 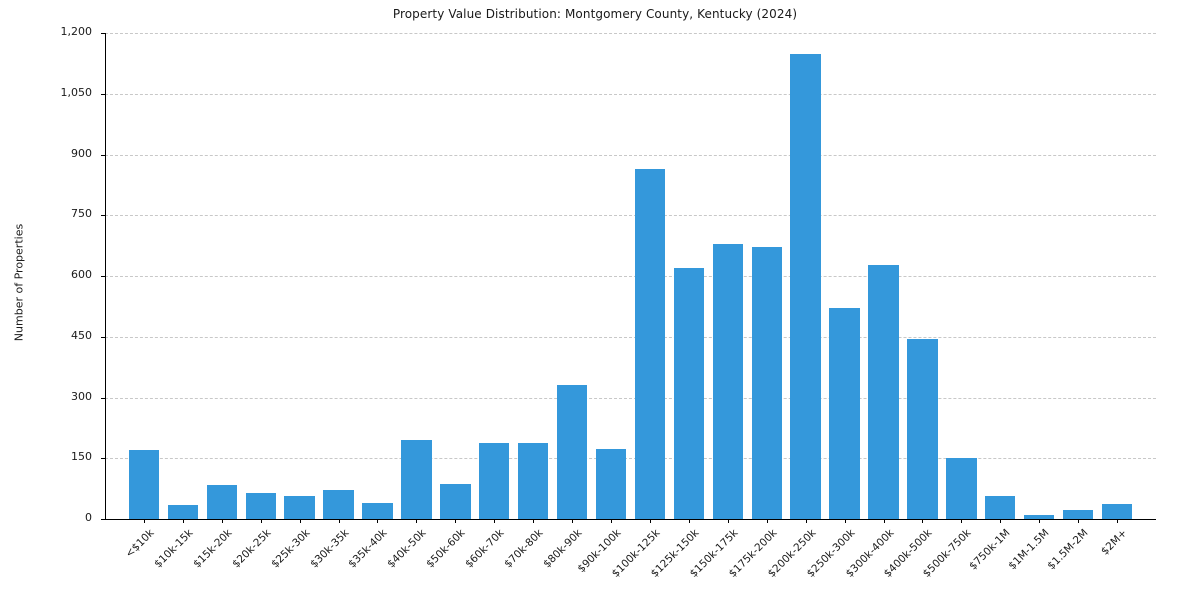 I want to click on x-tick-label: $20k-25k, so click(x=251, y=549).